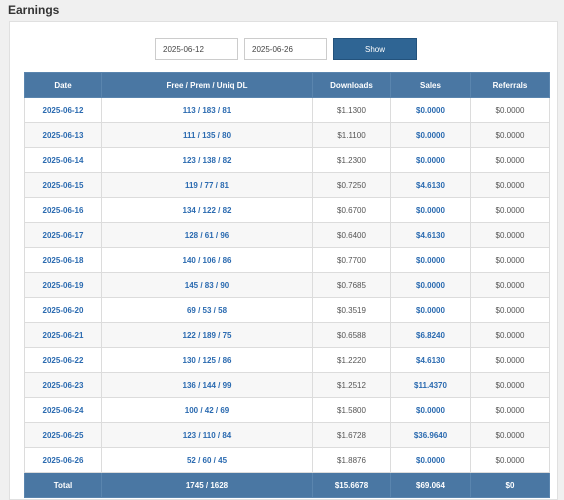 This screenshot has width=564, height=500. What do you see at coordinates (207, 160) in the screenshot?
I see `cell-dl-counts: 123 / 138 / 82` at bounding box center [207, 160].